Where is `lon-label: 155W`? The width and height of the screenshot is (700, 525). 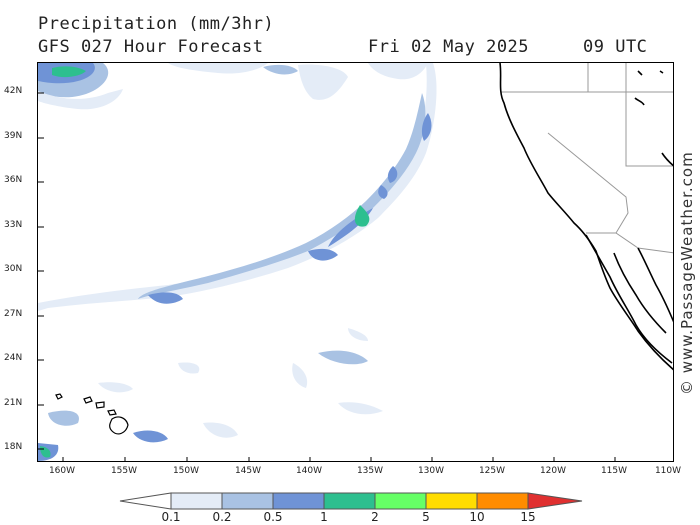
lon-label: 155W is located at coordinates (124, 471).